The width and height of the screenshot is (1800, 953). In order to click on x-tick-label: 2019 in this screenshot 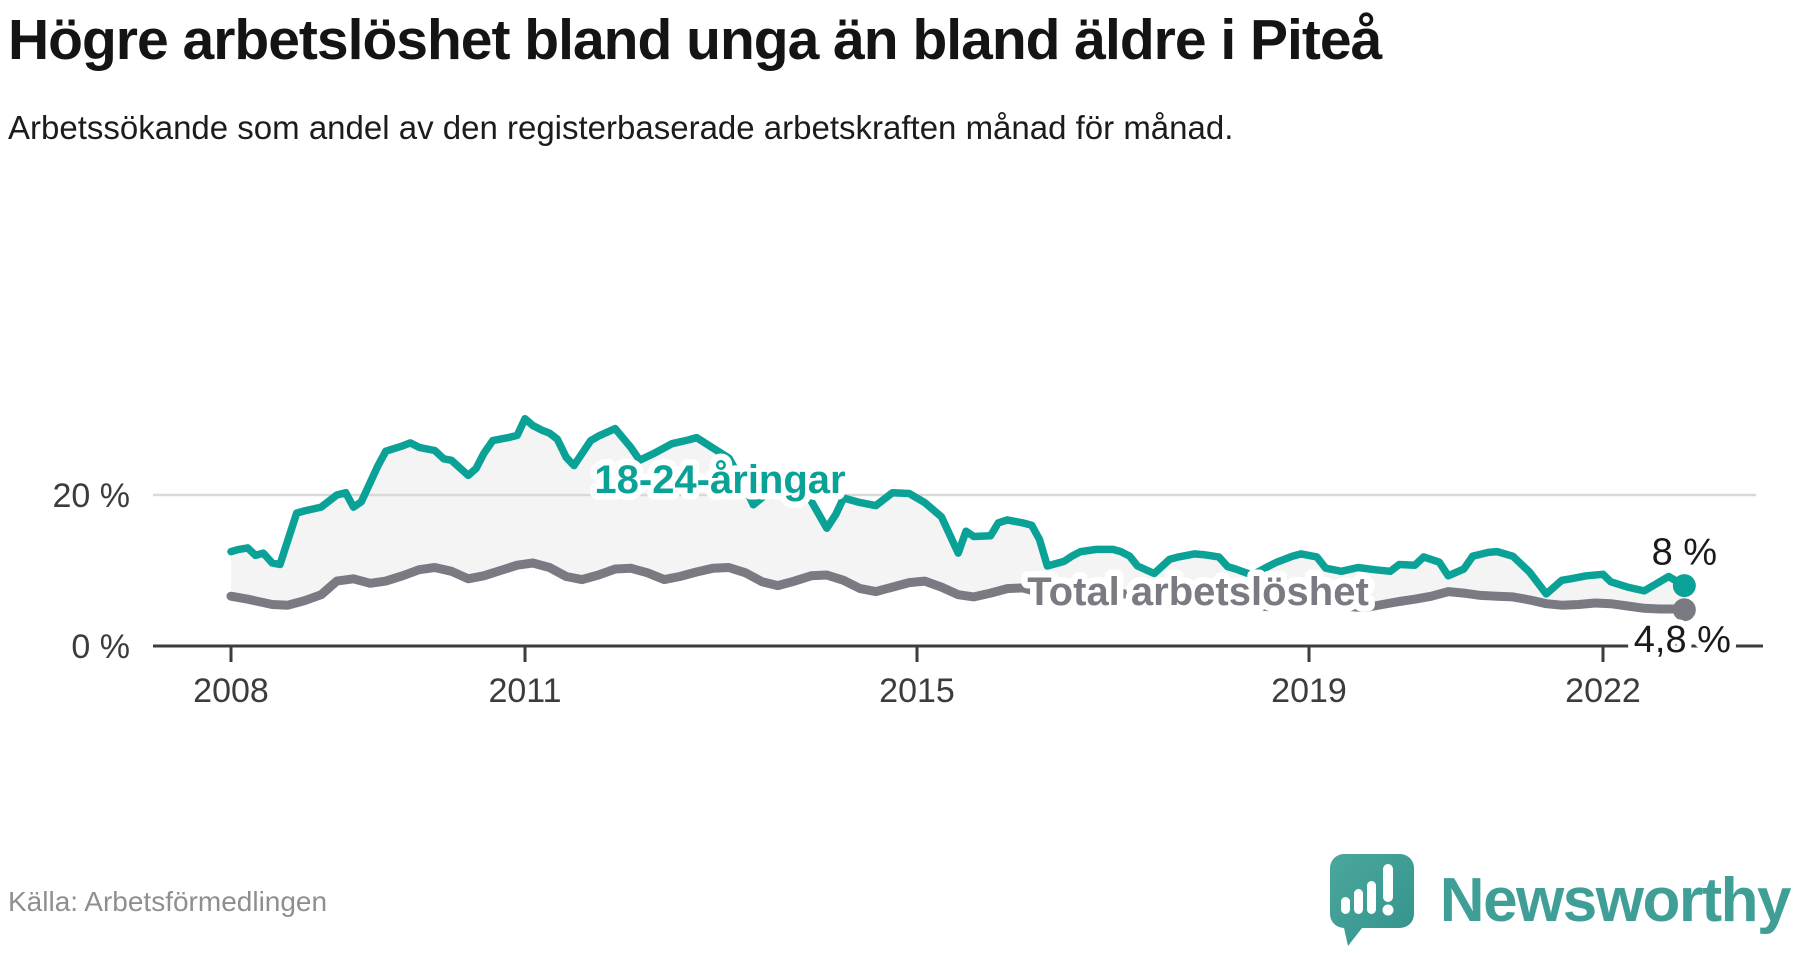, I will do `click(1309, 691)`.